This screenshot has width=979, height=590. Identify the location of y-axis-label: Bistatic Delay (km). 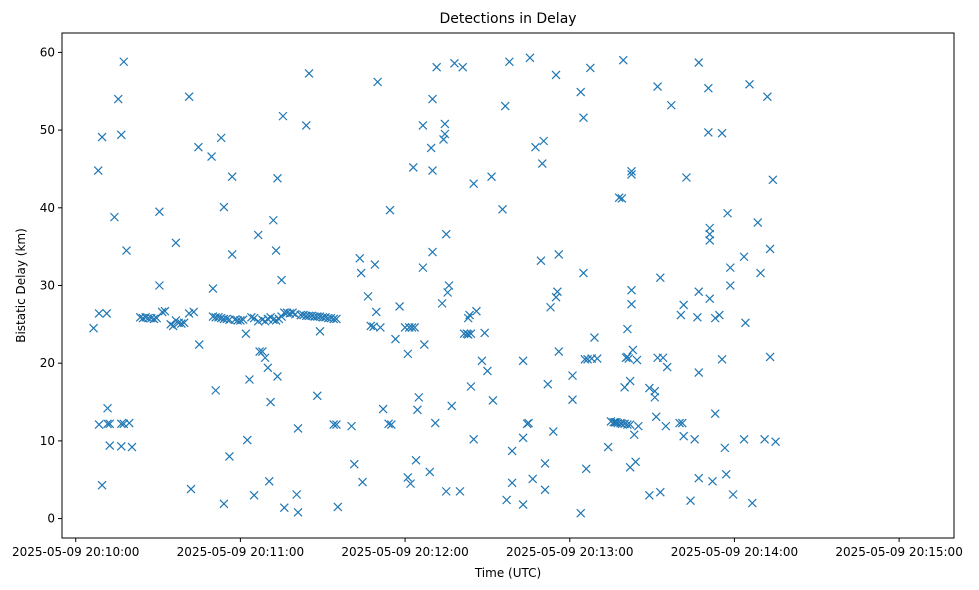
(21, 285).